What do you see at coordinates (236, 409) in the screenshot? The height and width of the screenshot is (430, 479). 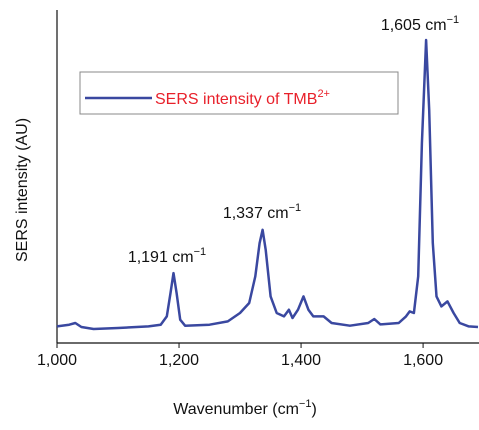 I see `x-axis-label-text: Wavenumber (cm` at bounding box center [236, 409].